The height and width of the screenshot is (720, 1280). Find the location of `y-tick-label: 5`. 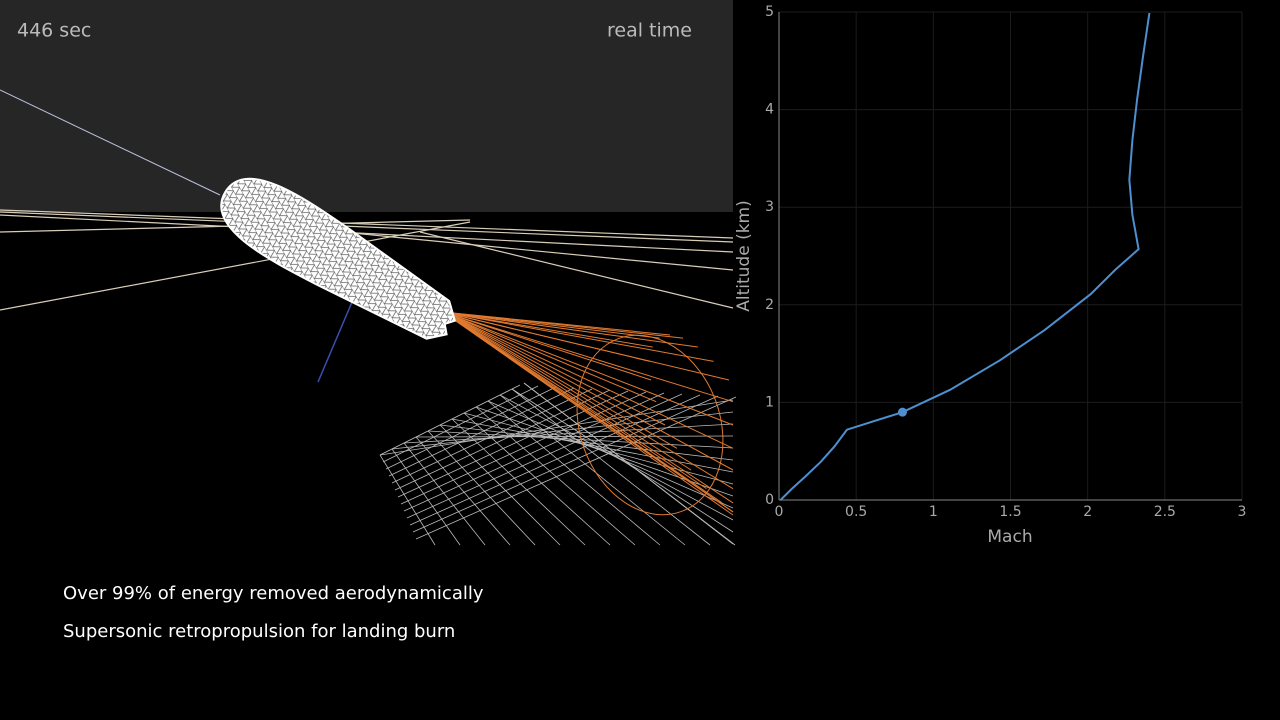

y-tick-label: 5 is located at coordinates (769, 12).